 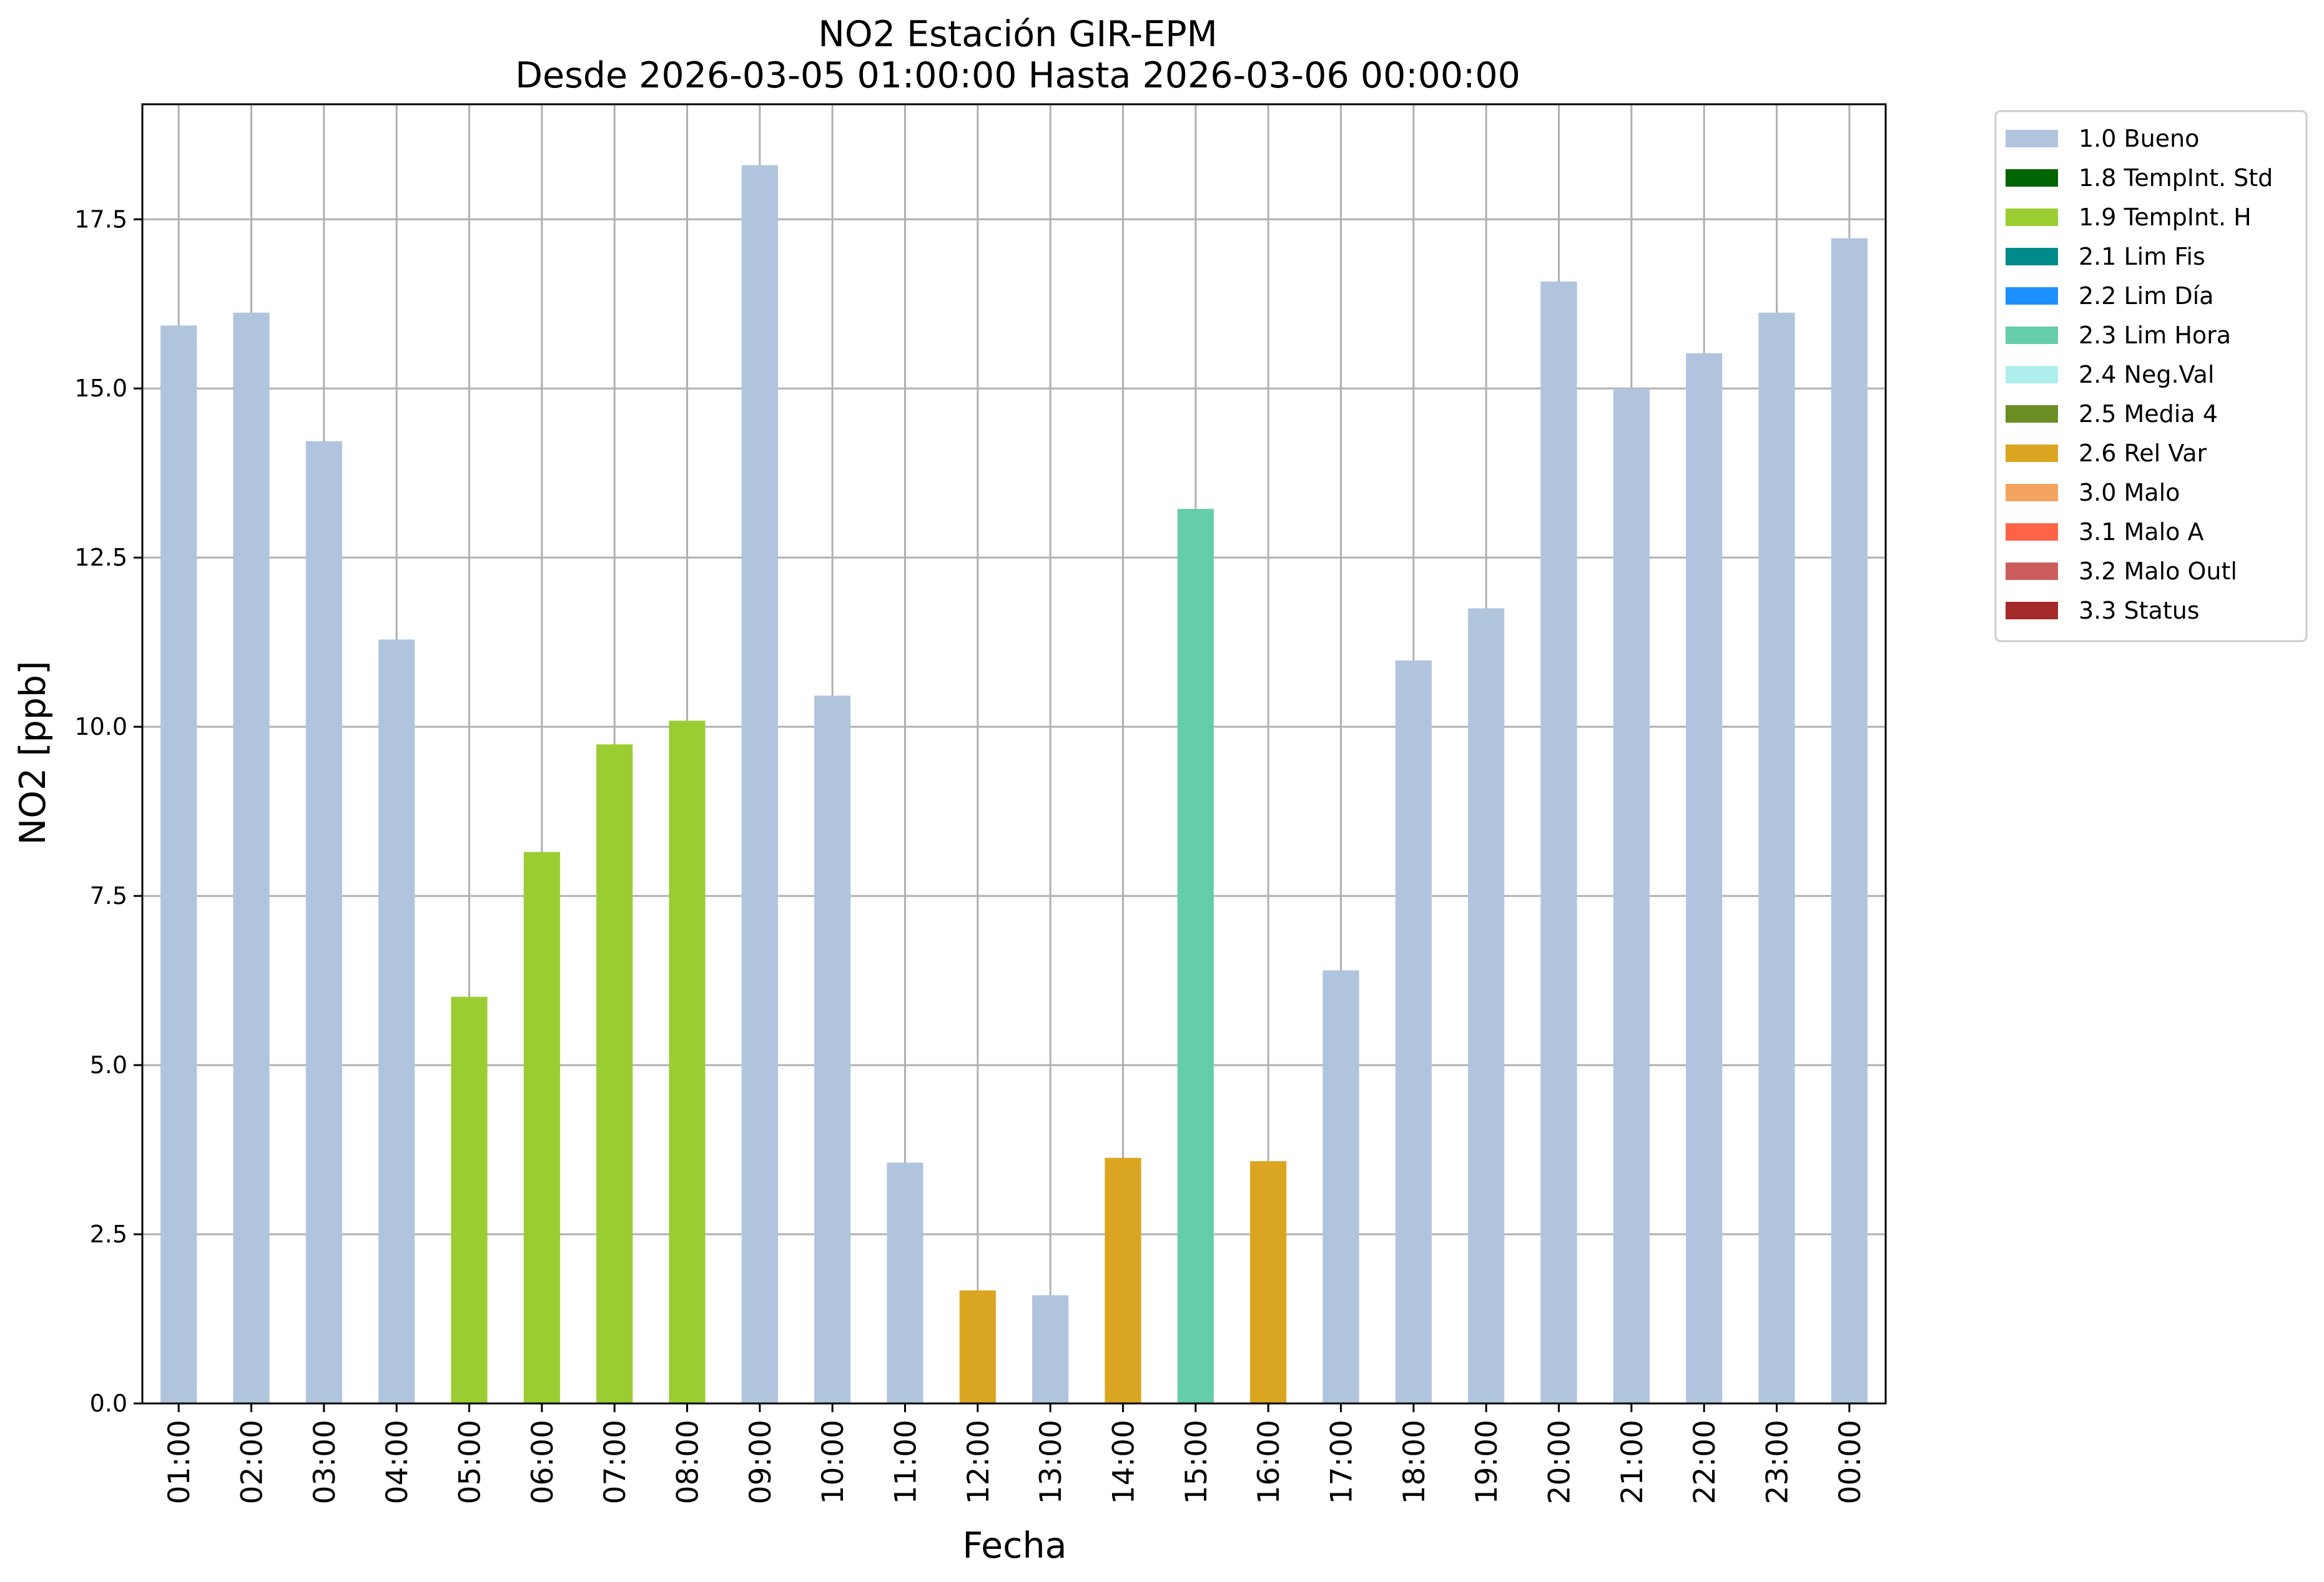 What do you see at coordinates (1560, 1462) in the screenshot?
I see `x-tick-label: 20:00` at bounding box center [1560, 1462].